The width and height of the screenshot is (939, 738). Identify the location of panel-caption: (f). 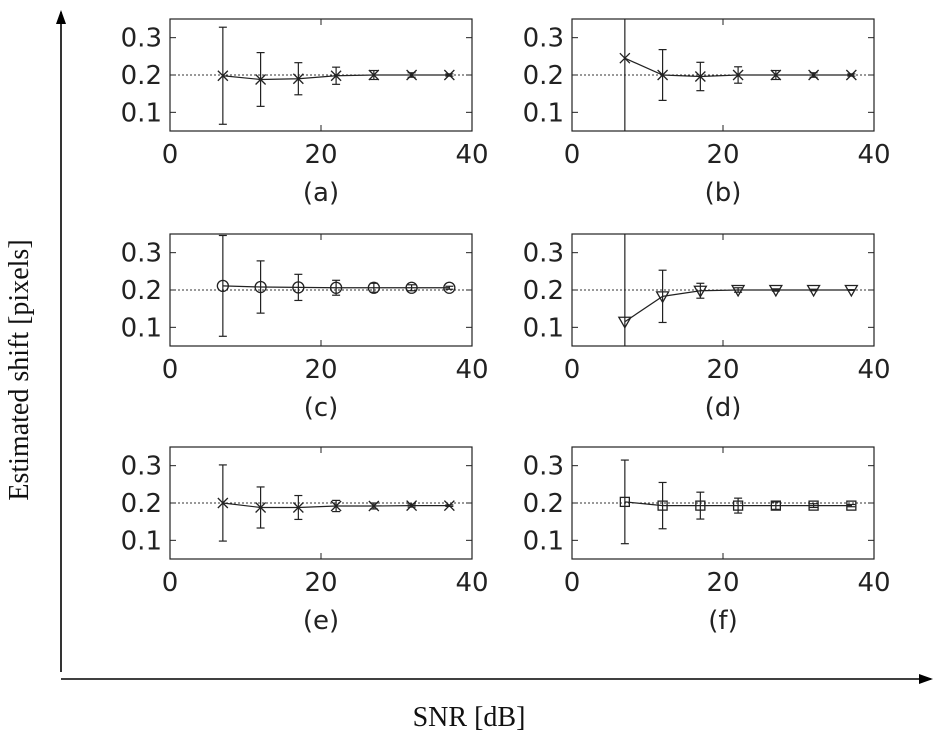
(722, 621).